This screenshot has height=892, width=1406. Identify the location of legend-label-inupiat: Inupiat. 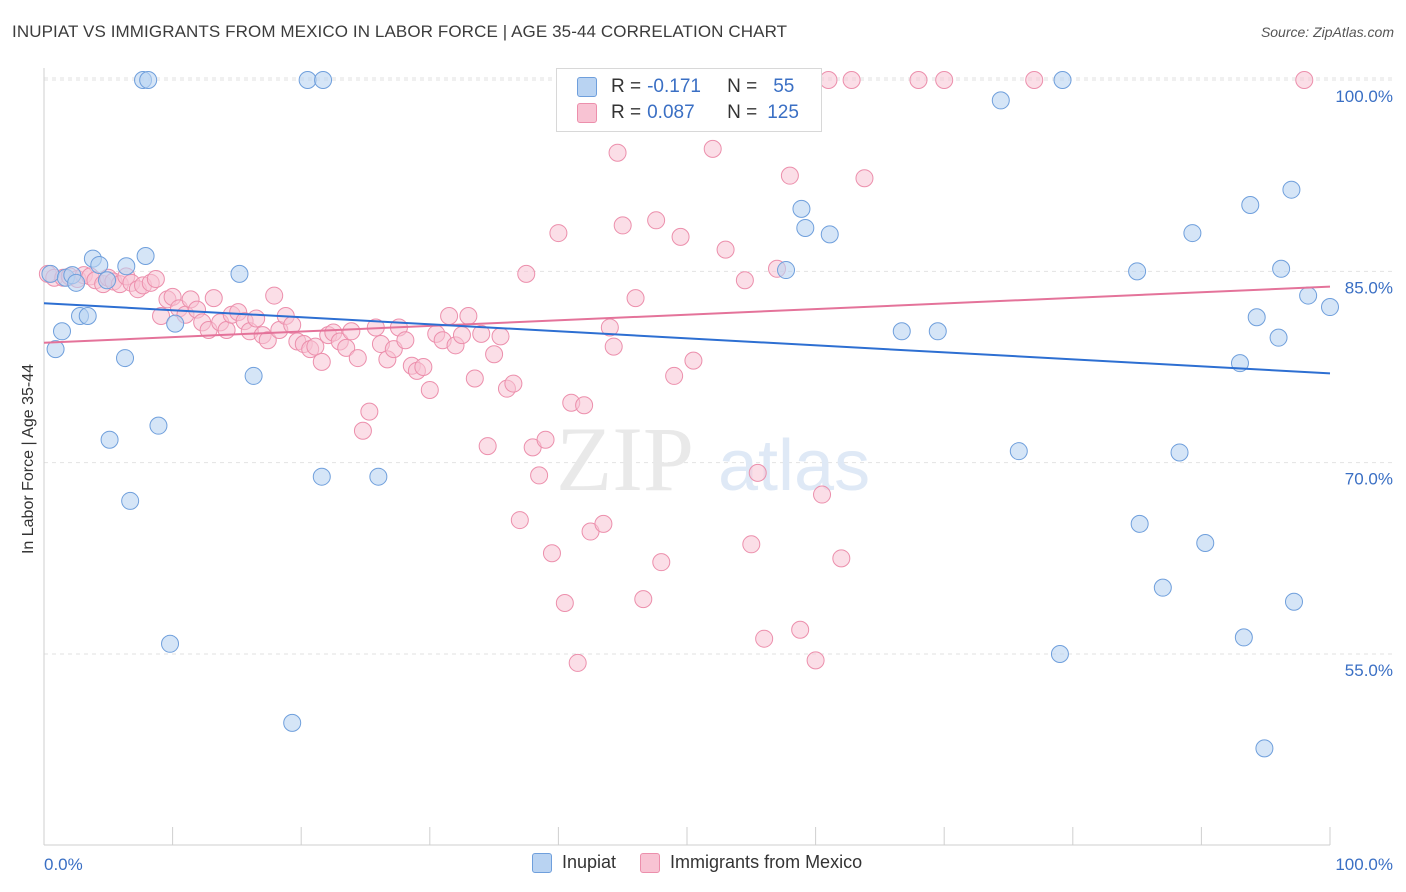
(589, 862).